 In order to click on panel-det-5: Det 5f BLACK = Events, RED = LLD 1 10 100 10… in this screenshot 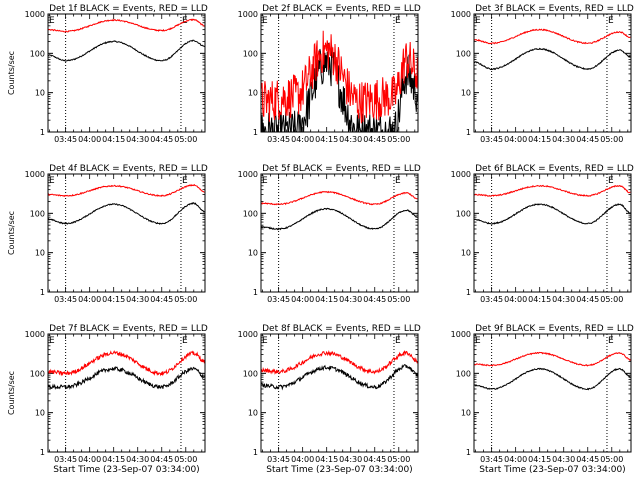, I will do `click(329, 234)`.